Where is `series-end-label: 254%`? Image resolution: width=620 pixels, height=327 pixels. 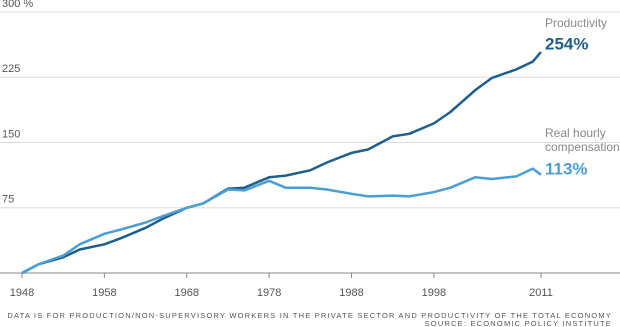
series-end-label: 254% is located at coordinates (566, 43).